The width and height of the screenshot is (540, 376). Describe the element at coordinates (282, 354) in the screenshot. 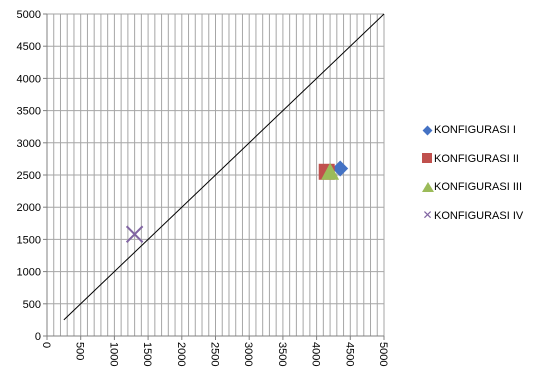

I see `x-tick-label: 3500` at that location.